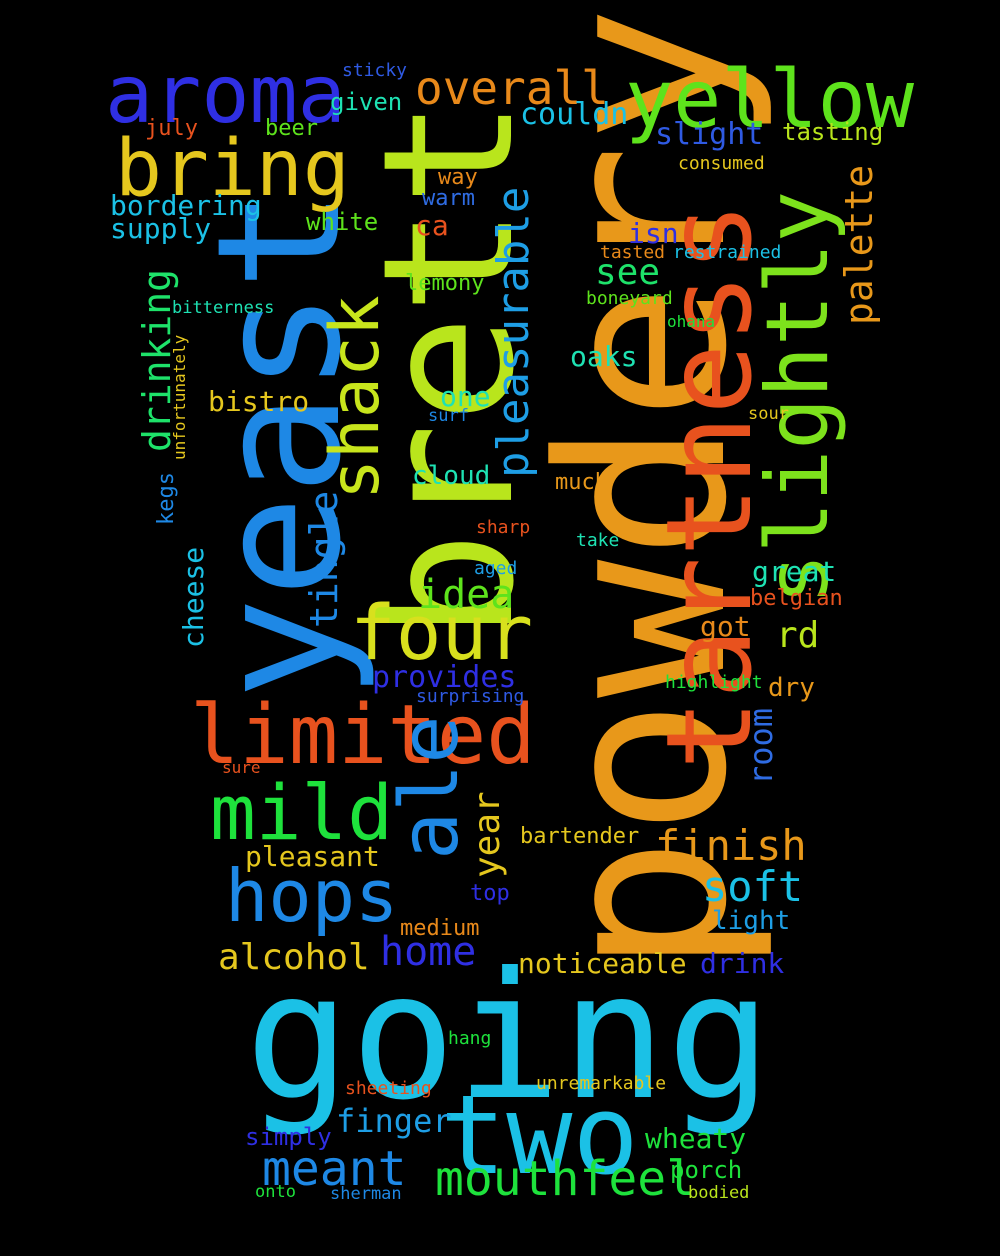 This screenshot has width=1000, height=1256. What do you see at coordinates (312, 896) in the screenshot?
I see `word: hops` at bounding box center [312, 896].